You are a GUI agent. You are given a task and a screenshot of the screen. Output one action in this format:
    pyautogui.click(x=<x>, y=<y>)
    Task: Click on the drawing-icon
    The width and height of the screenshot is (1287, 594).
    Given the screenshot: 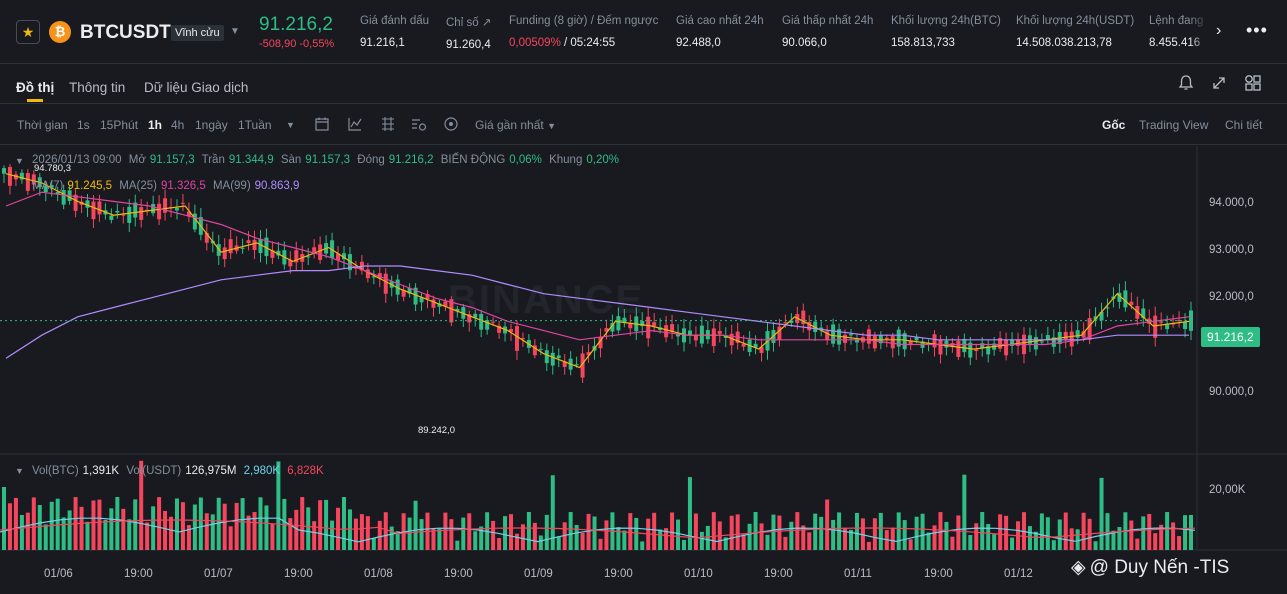 What is the action you would take?
    pyautogui.click(x=388, y=126)
    